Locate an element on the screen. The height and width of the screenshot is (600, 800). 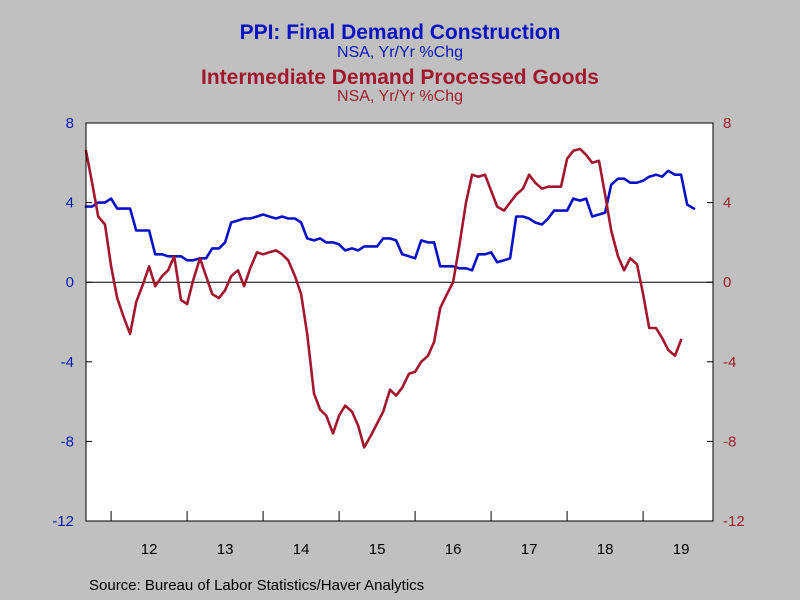
x-tick-label: 15 is located at coordinates (377, 549).